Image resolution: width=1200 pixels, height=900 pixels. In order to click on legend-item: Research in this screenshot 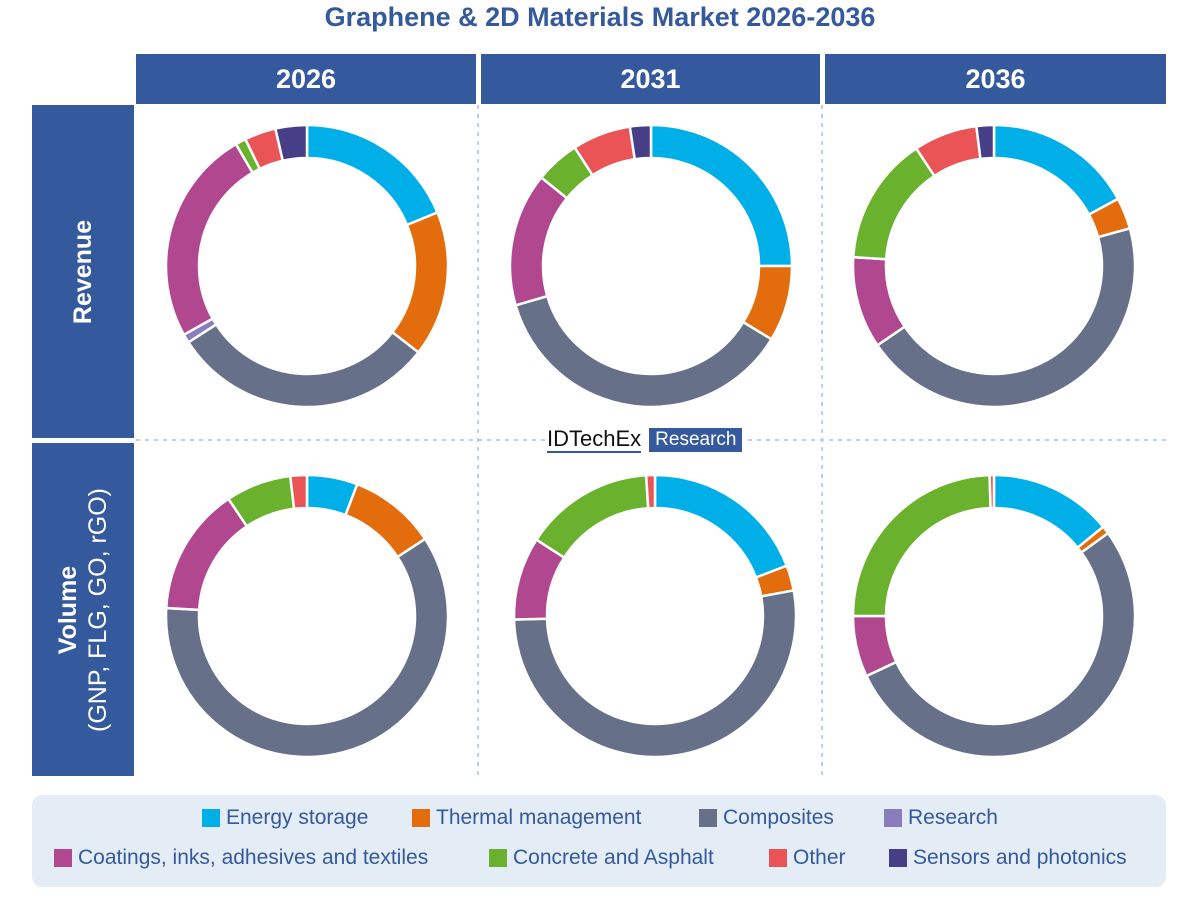, I will do `click(941, 818)`.